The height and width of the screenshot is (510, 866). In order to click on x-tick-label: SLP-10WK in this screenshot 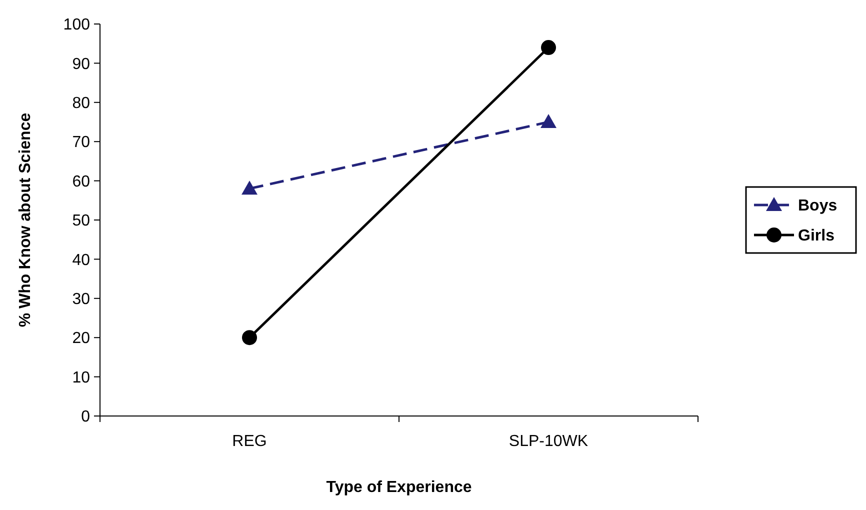, I will do `click(548, 441)`.